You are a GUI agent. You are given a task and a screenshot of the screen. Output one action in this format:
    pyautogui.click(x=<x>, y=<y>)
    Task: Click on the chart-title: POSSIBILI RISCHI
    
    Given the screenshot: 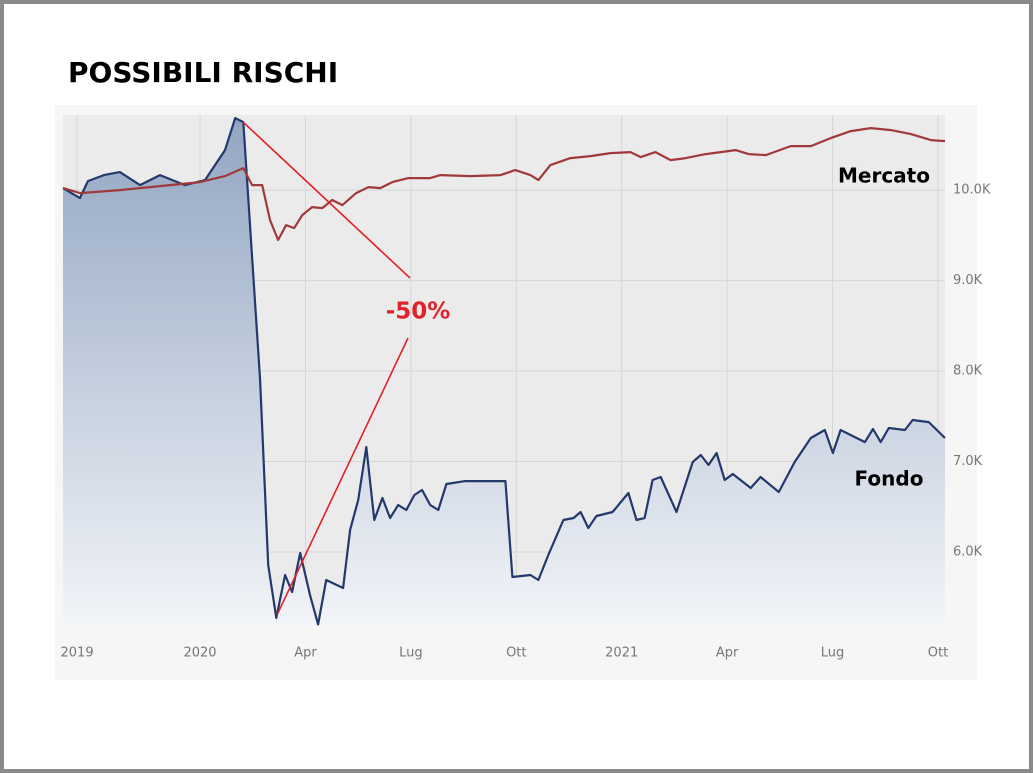 What is the action you would take?
    pyautogui.click(x=203, y=72)
    